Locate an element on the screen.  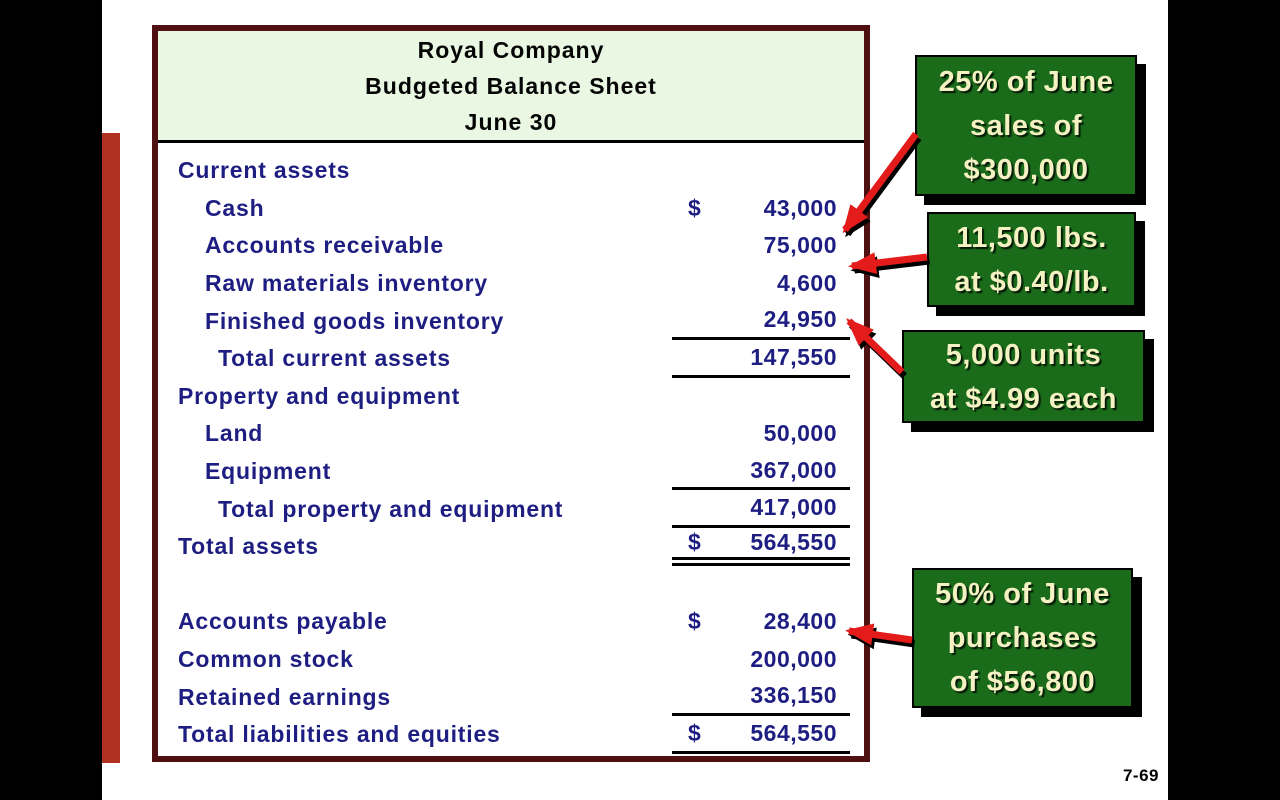
callout-line: 5,000 units is located at coordinates (1023, 354).